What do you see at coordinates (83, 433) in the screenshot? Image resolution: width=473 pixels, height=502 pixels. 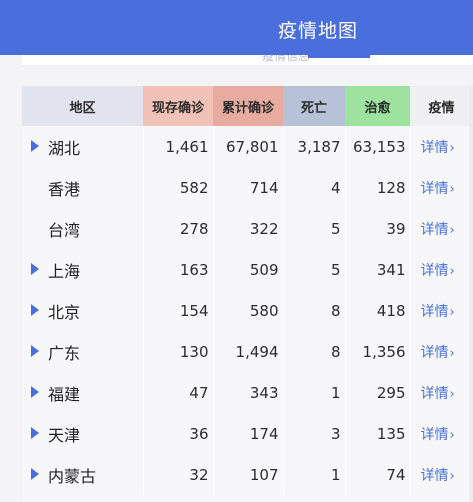 I see `region-cell: 天津` at bounding box center [83, 433].